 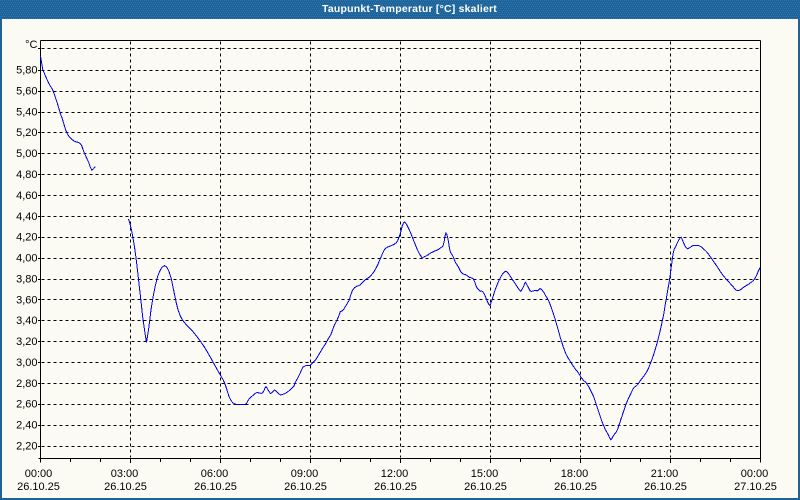 I want to click on svg-text: 2,40, so click(x=26, y=426).